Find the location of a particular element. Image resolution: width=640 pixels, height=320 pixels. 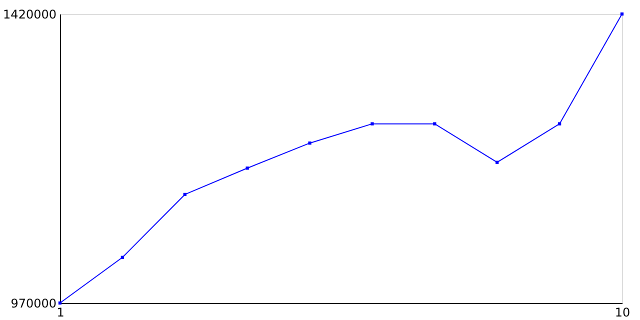

x-tick-label: 1 is located at coordinates (60, 313).